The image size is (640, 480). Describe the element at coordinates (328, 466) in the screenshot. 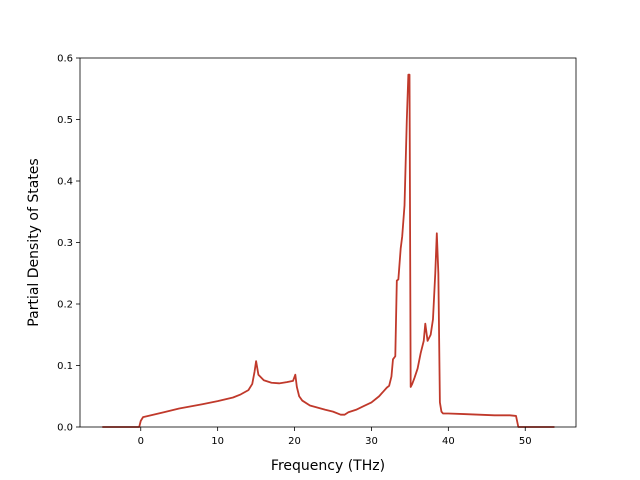

I see `x-axis-label: Frequency (THz)` at that location.